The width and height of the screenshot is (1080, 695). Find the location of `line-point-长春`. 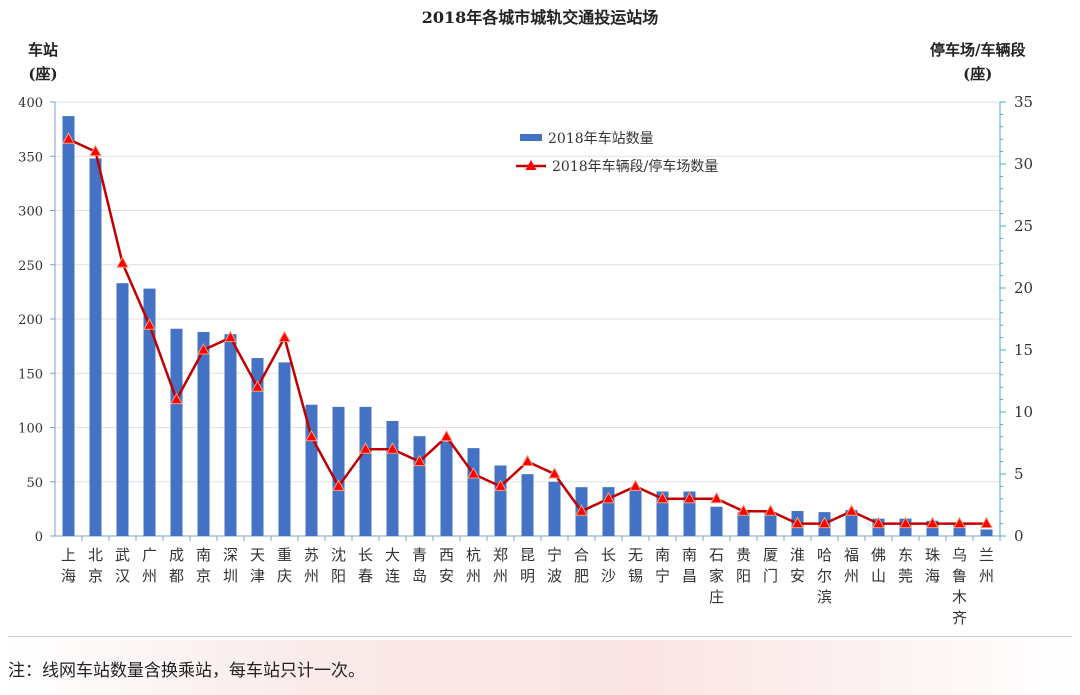

line-point-长春 is located at coordinates (365, 448).